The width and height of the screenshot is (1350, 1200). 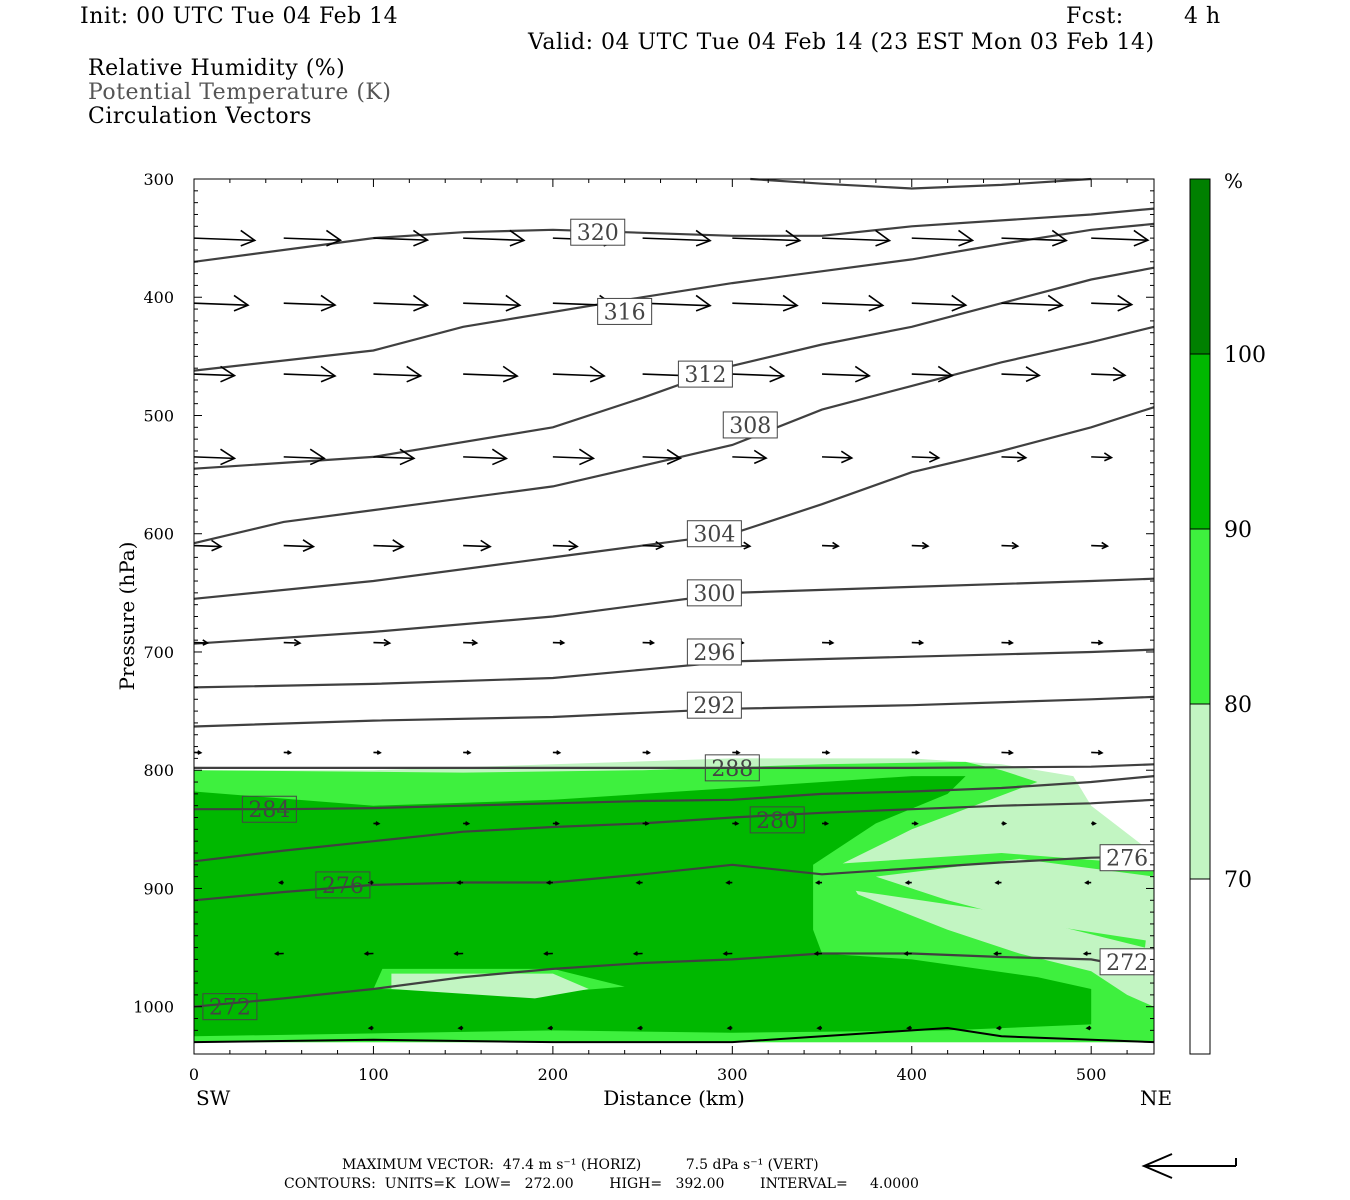 I want to click on contour-label-296: 296, so click(x=714, y=653).